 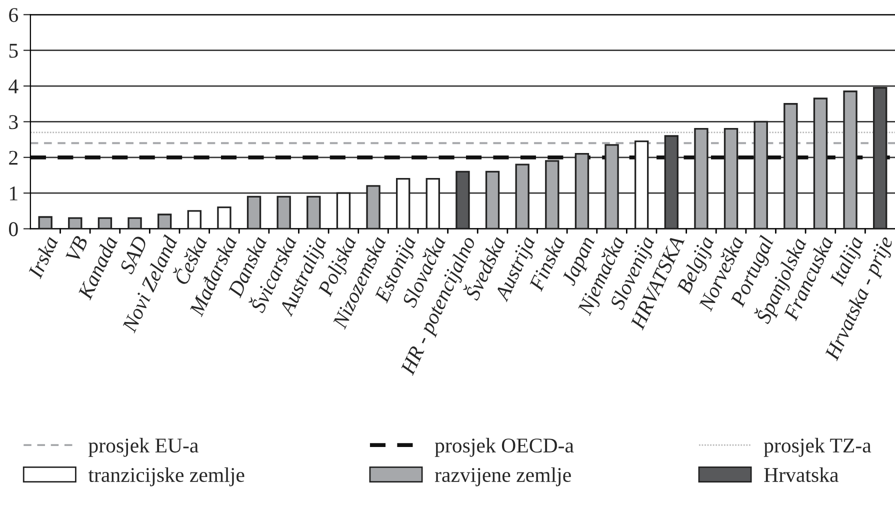 What do you see at coordinates (13, 157) in the screenshot?
I see `y-tick-label: 2` at bounding box center [13, 157].